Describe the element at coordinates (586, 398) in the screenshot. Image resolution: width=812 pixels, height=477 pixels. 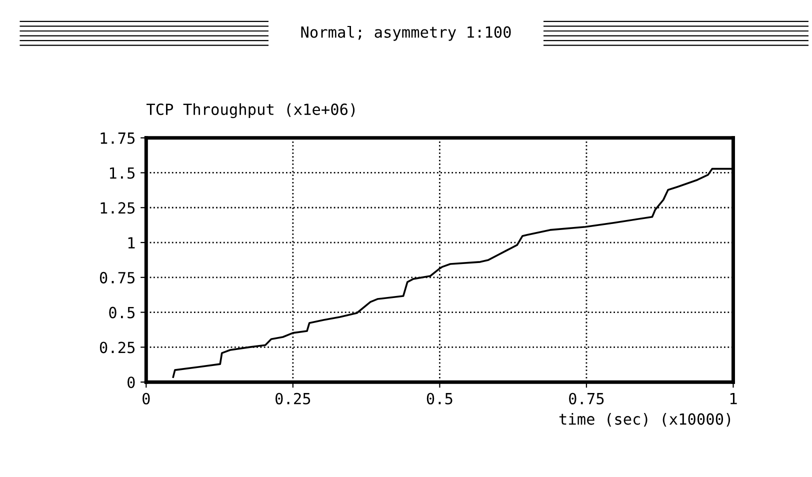
I see `x-tick-label: 0.75` at that location.